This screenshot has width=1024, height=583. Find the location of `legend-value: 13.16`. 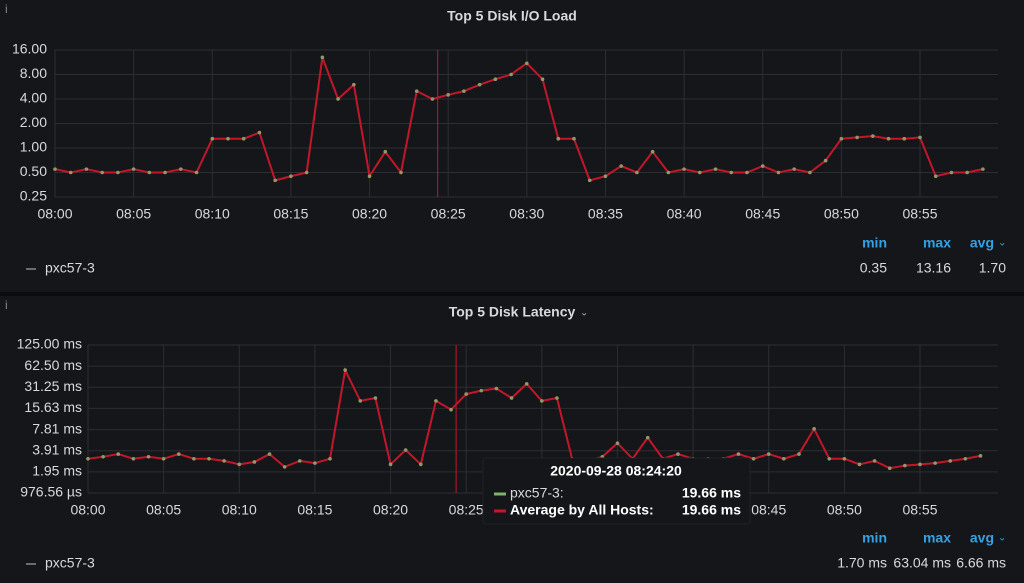

legend-value: 13.16 is located at coordinates (933, 268).